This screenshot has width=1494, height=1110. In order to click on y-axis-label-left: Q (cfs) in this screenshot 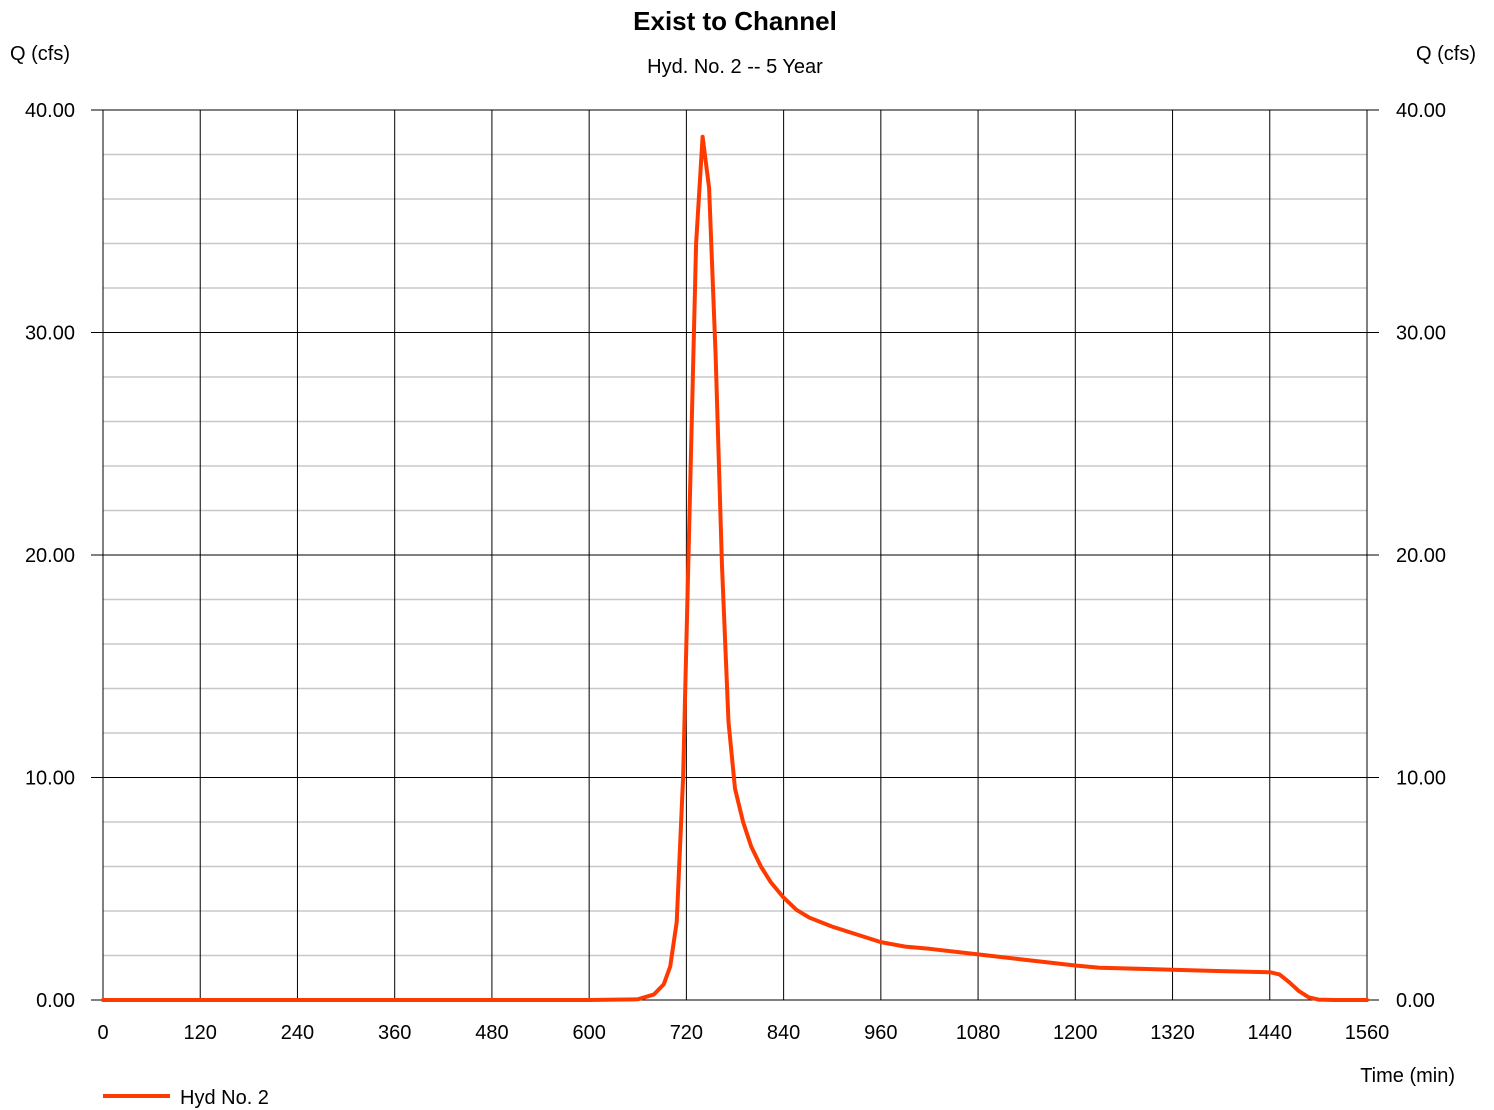, I will do `click(40, 54)`.